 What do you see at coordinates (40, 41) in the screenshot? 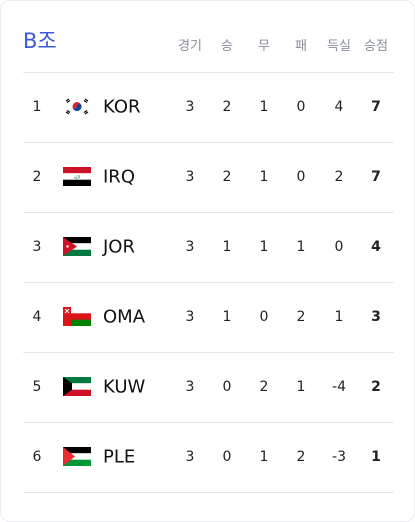
I see `group-title: B조` at bounding box center [40, 41].